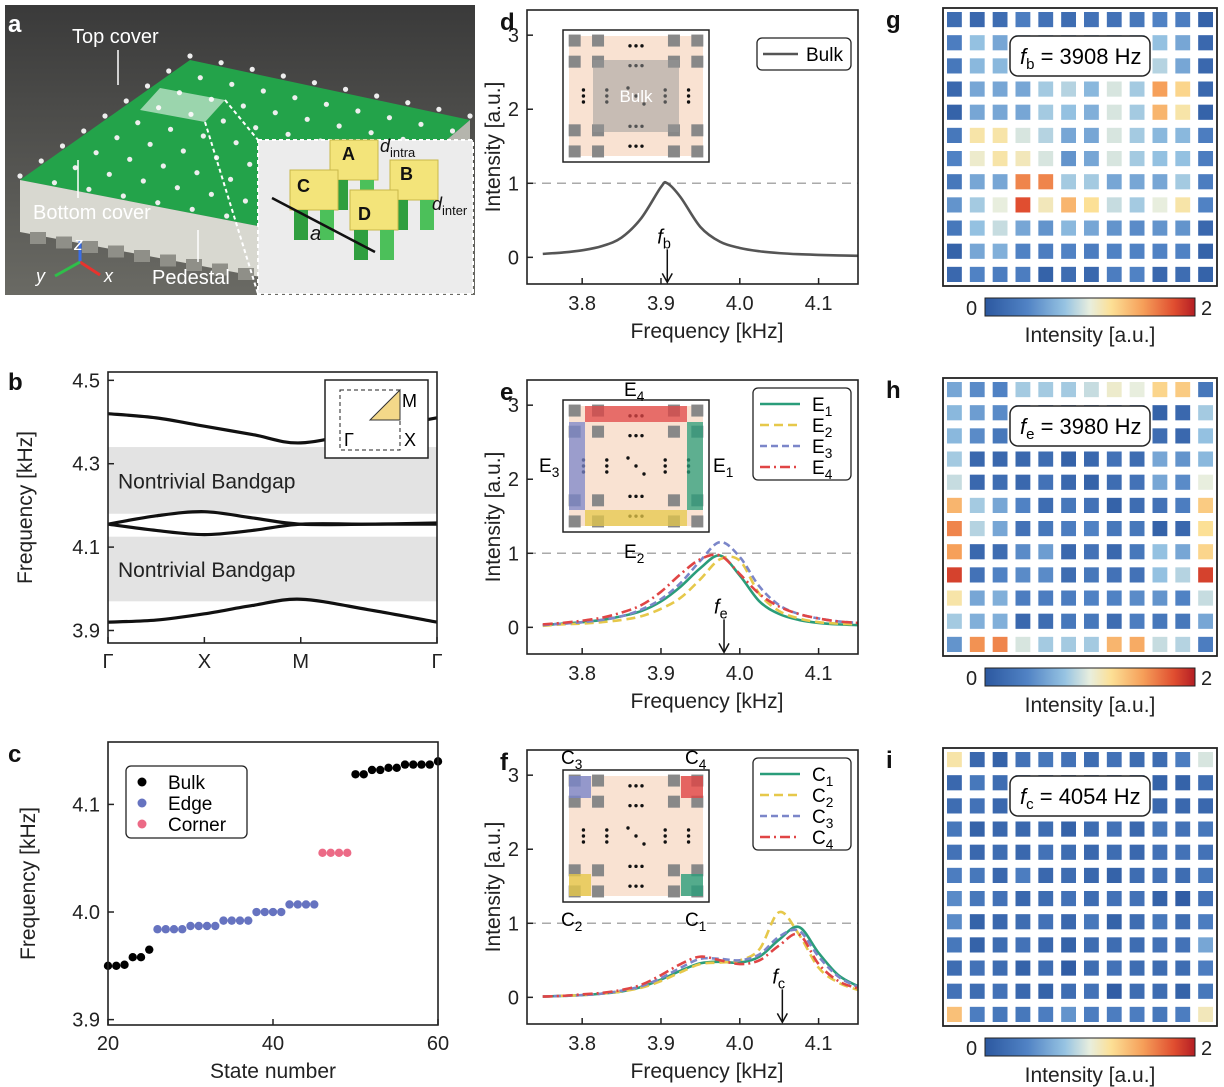 This screenshot has width=1224, height=1087. I want to click on axis-arrow, so click(90, 268).